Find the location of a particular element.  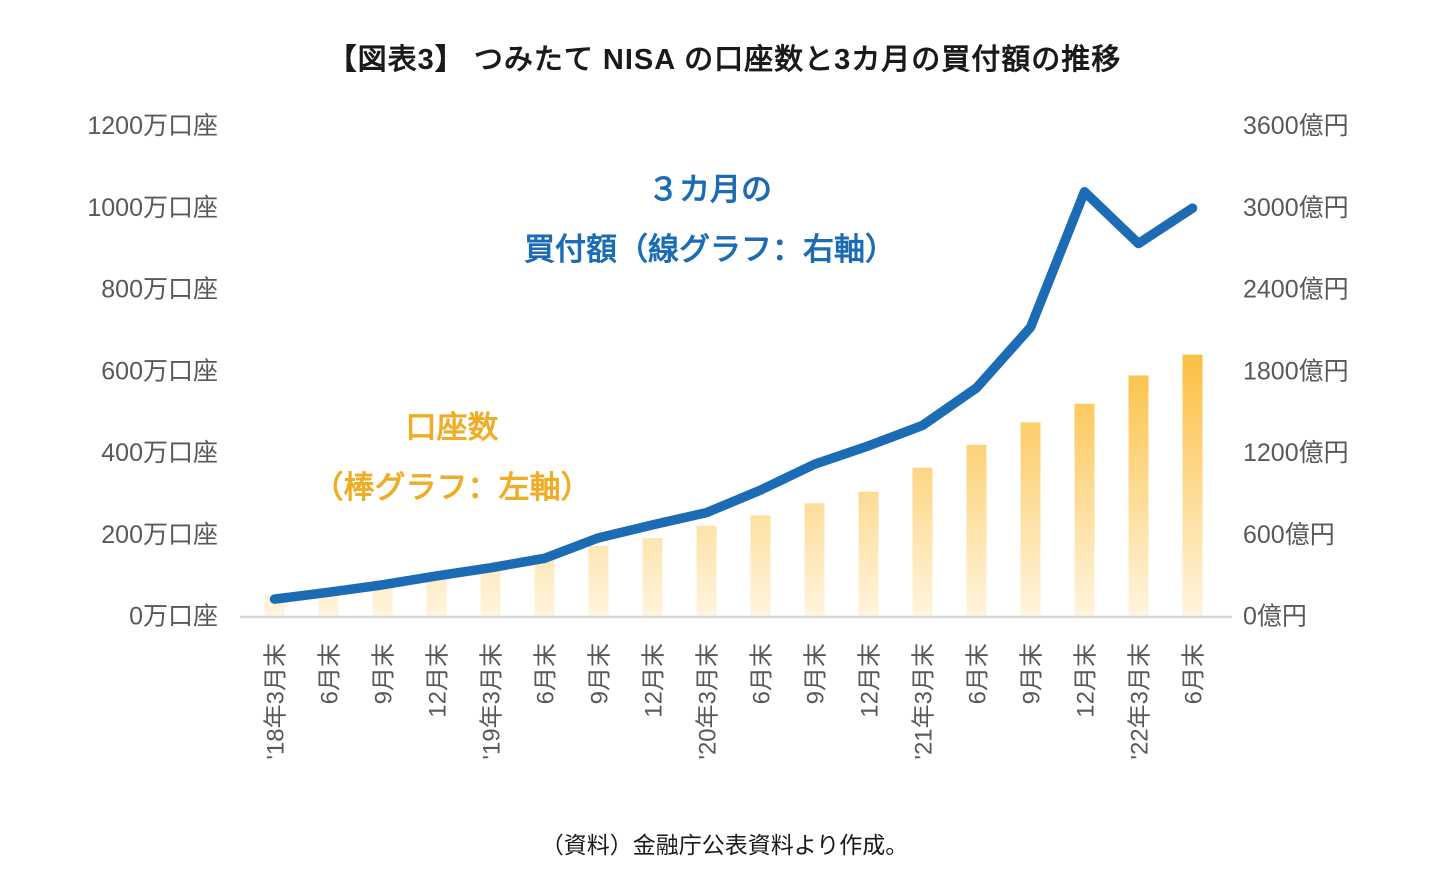

left-axis-tick-label: 200万口座 is located at coordinates (159, 535).